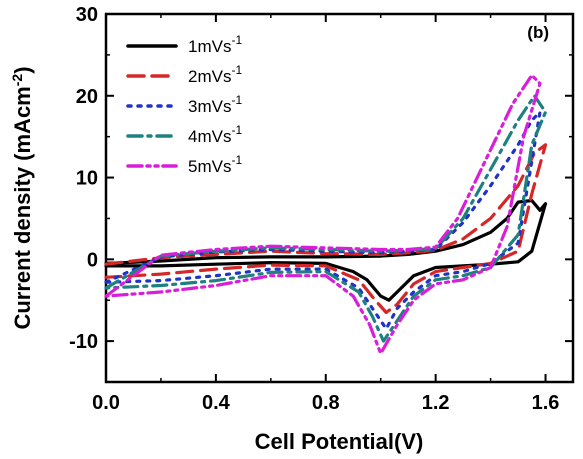  Describe the element at coordinates (22, 207) in the screenshot. I see `y-axis-title-main: Current density (mAcm` at that location.